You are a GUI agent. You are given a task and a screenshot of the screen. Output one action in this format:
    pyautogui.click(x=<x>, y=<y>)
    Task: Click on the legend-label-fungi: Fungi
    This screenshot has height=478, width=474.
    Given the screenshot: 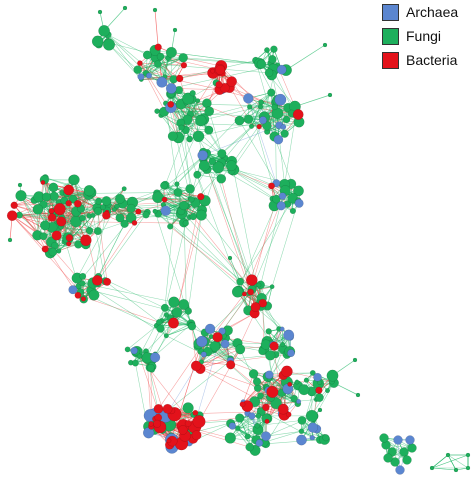 What is the action you would take?
    pyautogui.click(x=424, y=36)
    